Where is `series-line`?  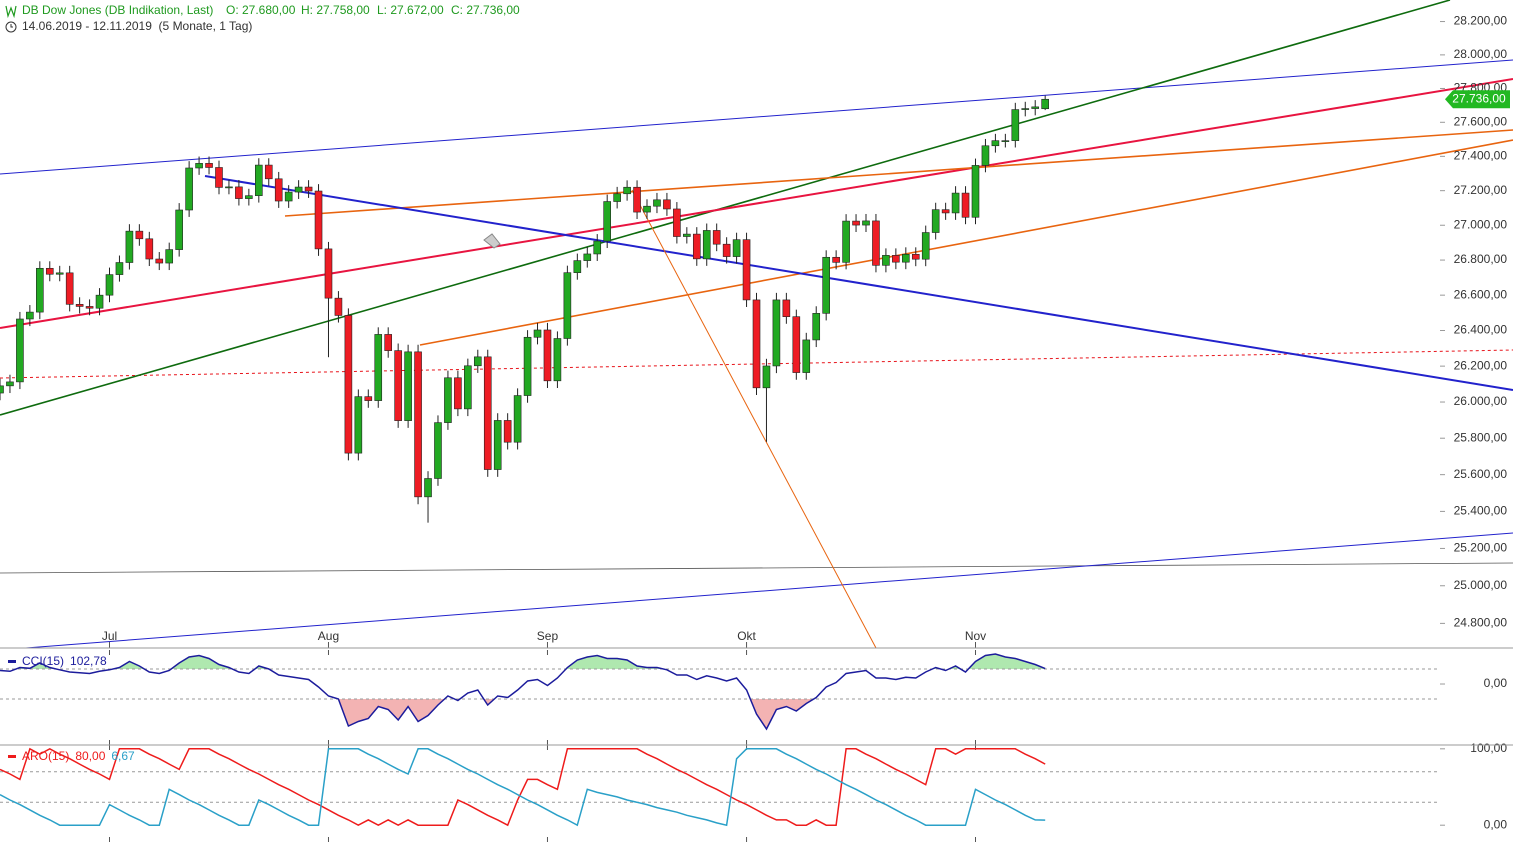 series-line is located at coordinates (523, 787).